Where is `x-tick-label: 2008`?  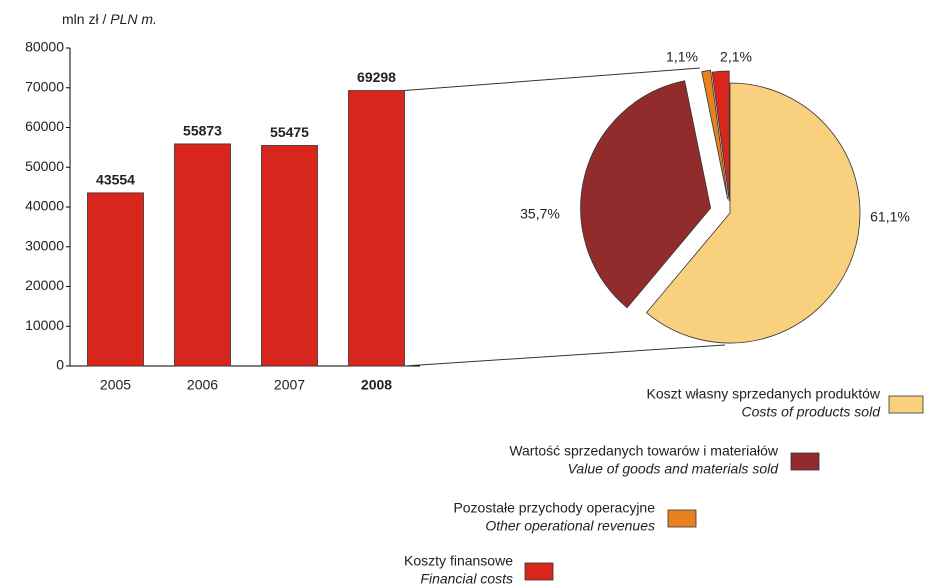 x-tick-label: 2008 is located at coordinates (376, 385).